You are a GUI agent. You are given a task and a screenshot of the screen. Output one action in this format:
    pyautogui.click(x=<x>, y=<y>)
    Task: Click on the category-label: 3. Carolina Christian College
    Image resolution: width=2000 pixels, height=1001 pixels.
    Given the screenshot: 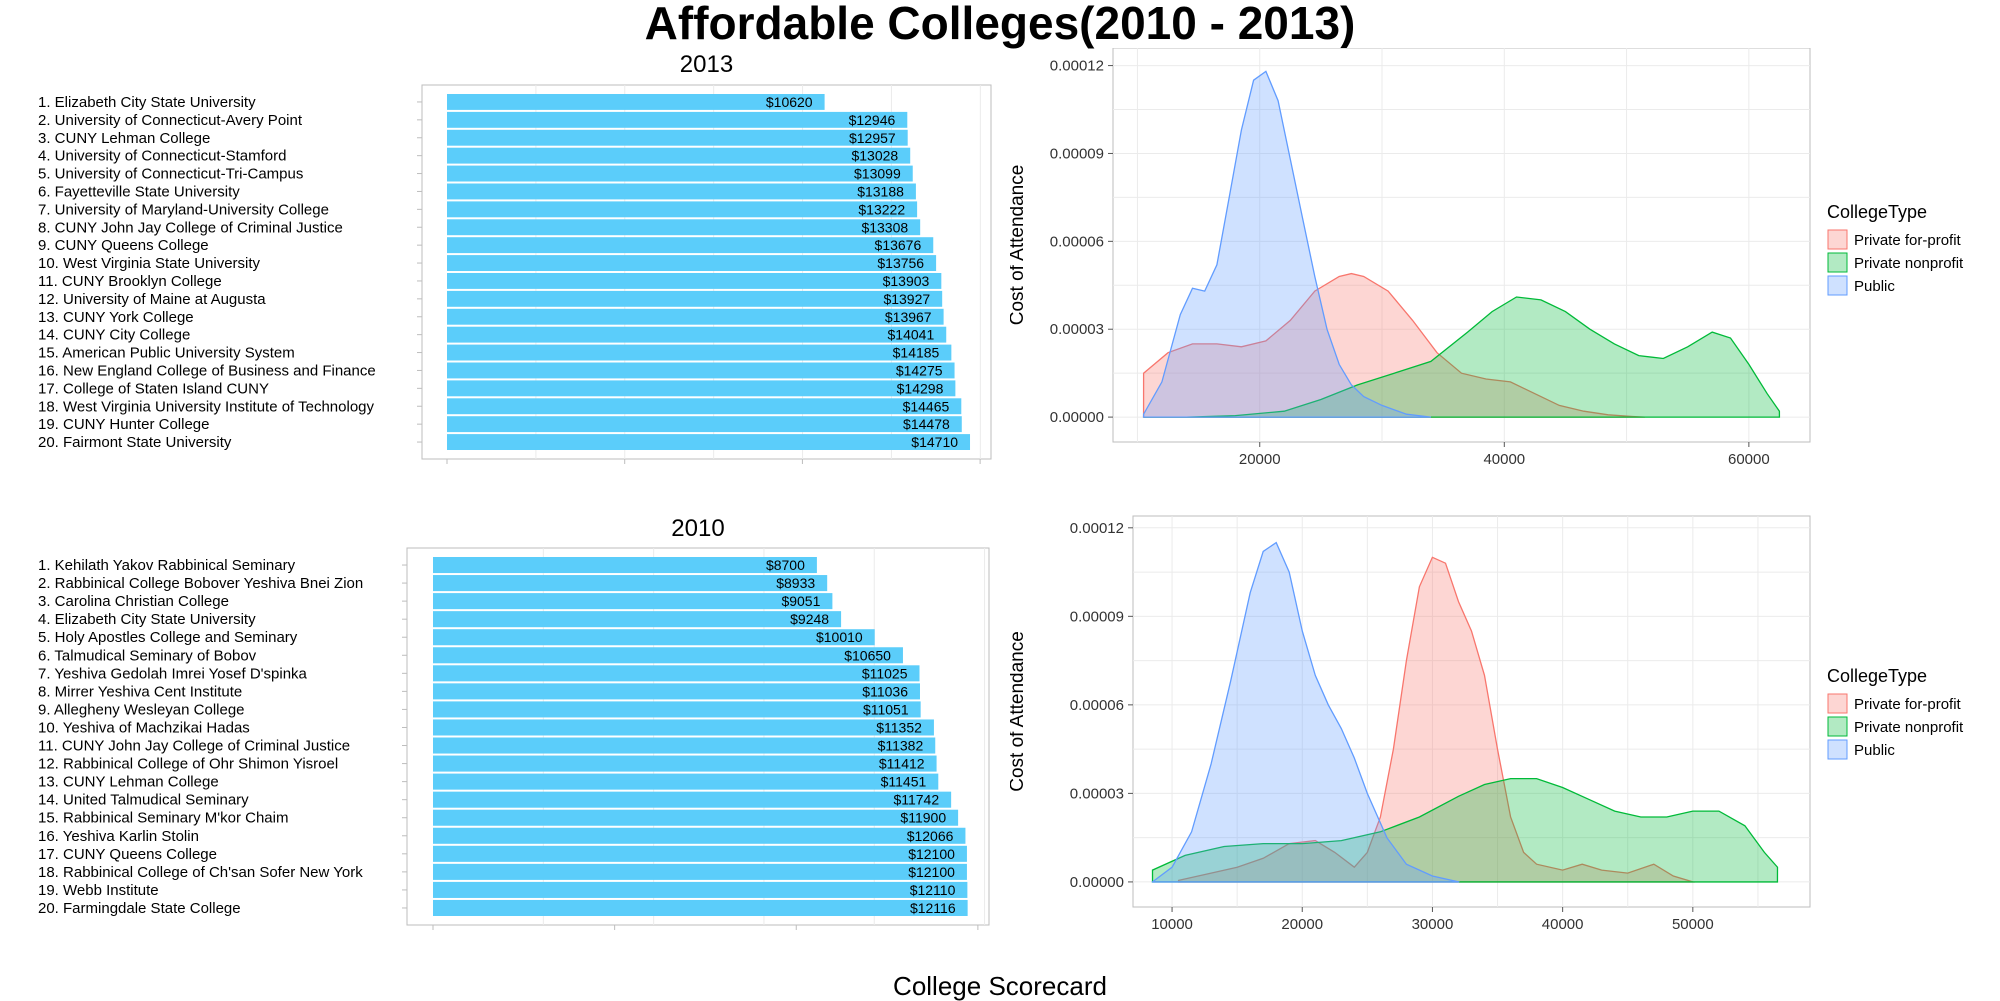 What is the action you would take?
    pyautogui.click(x=133, y=601)
    